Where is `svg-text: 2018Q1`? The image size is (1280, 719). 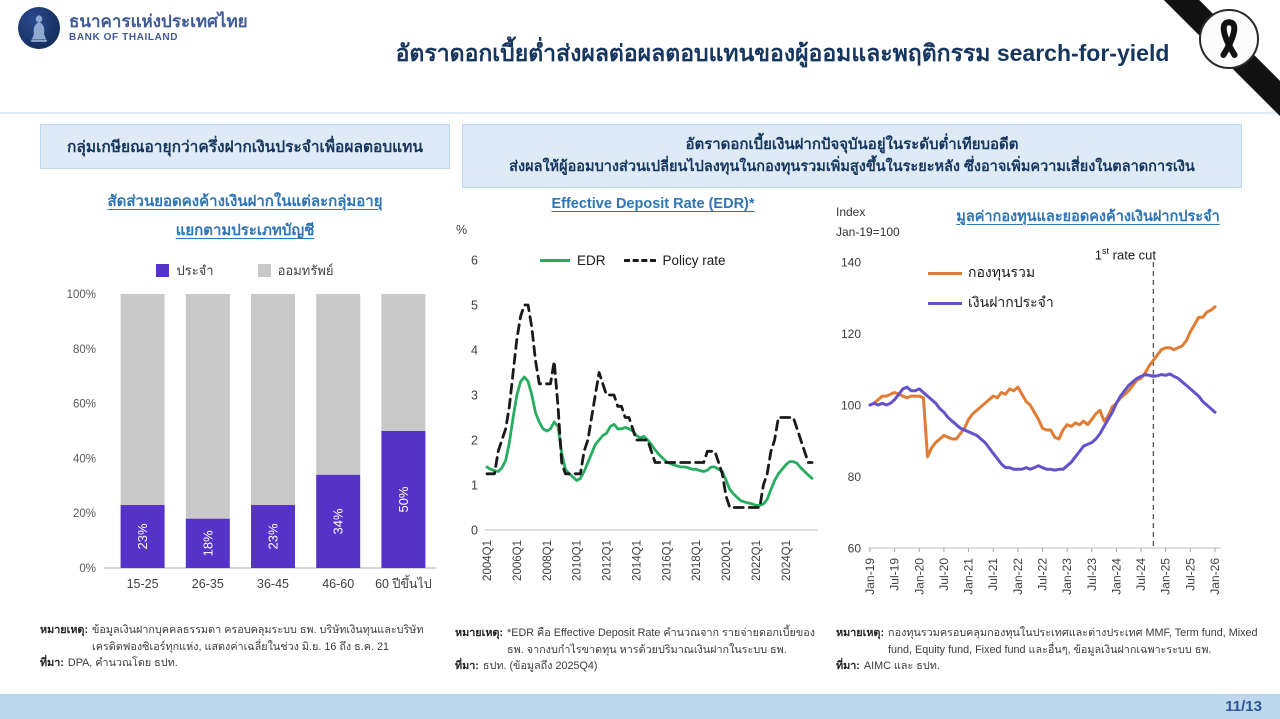 svg-text: 2018Q1 is located at coordinates (697, 560).